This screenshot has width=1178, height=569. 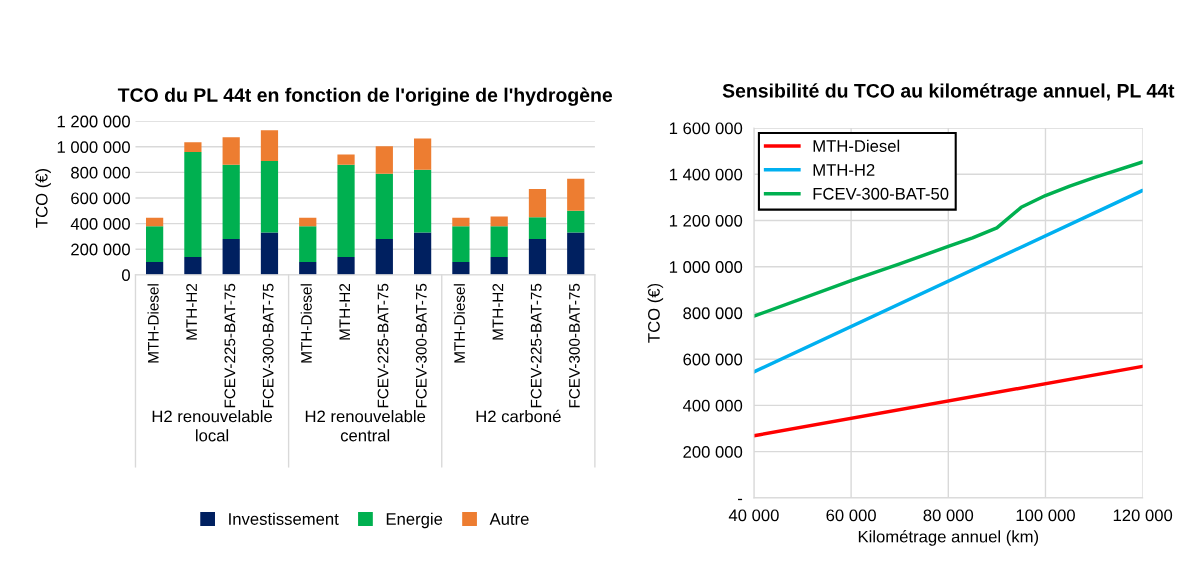 I want to click on x-tick-label: 100 000, so click(x=1045, y=515).